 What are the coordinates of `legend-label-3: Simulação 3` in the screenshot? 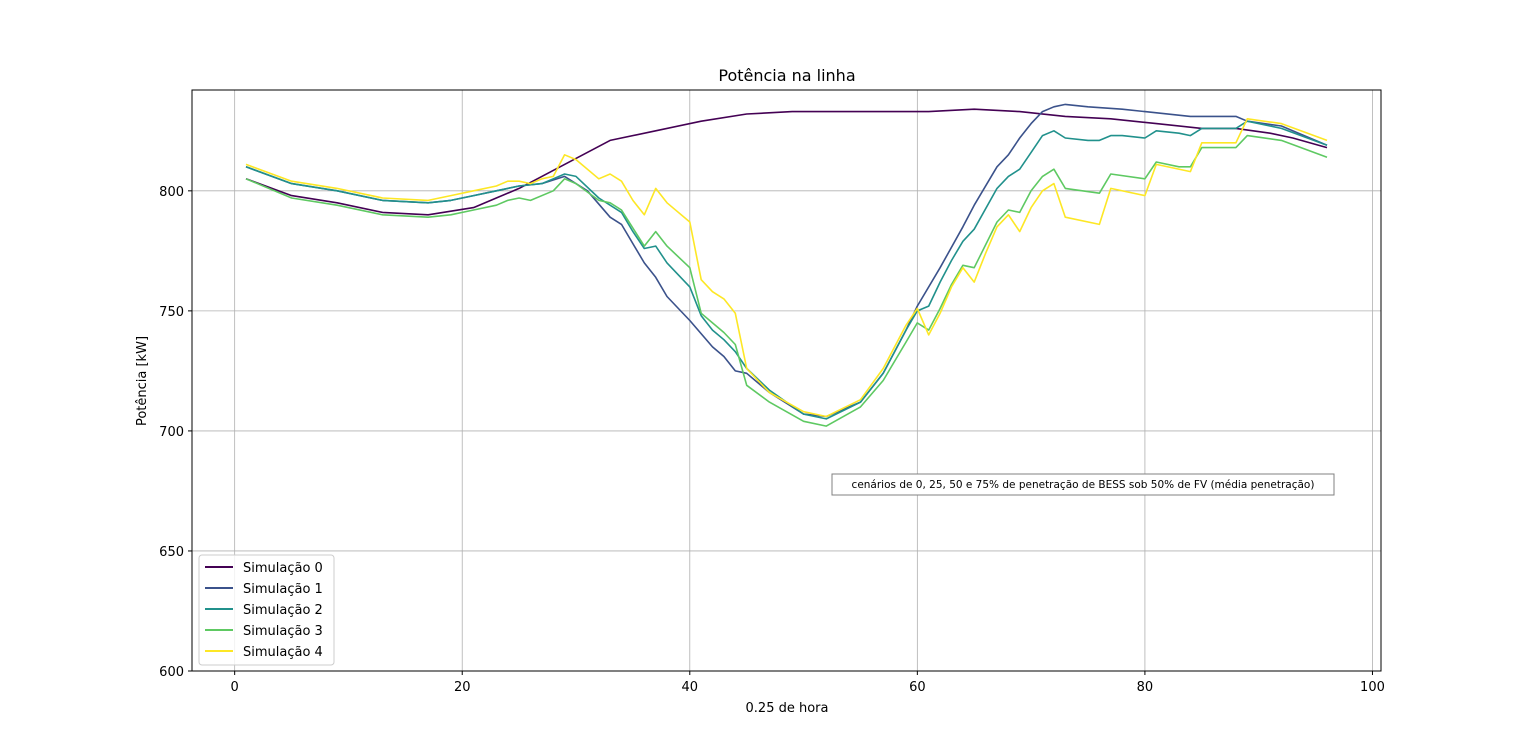 It's located at (283, 631).